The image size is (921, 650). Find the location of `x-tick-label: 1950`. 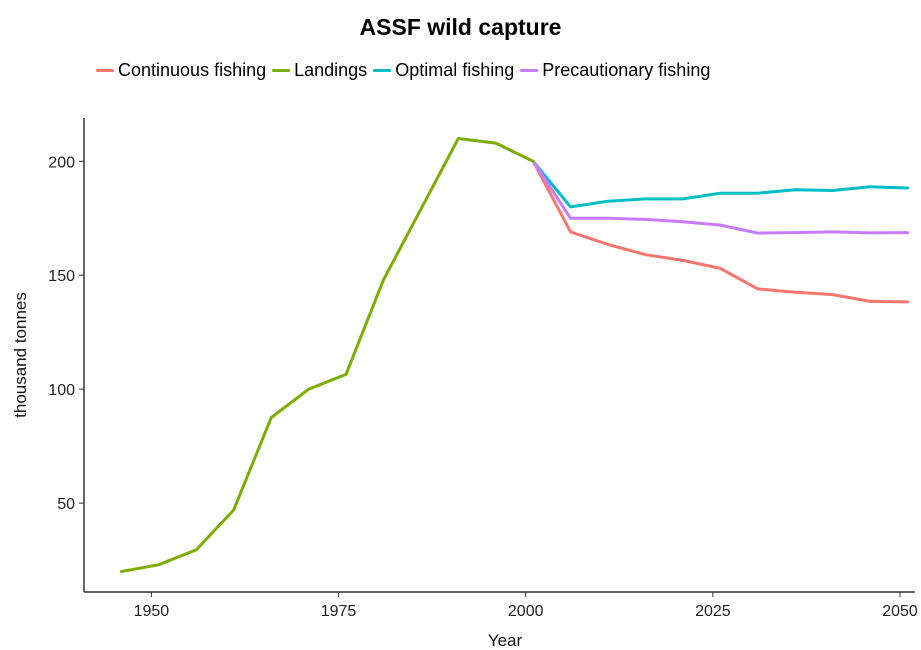

x-tick-label: 1950 is located at coordinates (152, 611).